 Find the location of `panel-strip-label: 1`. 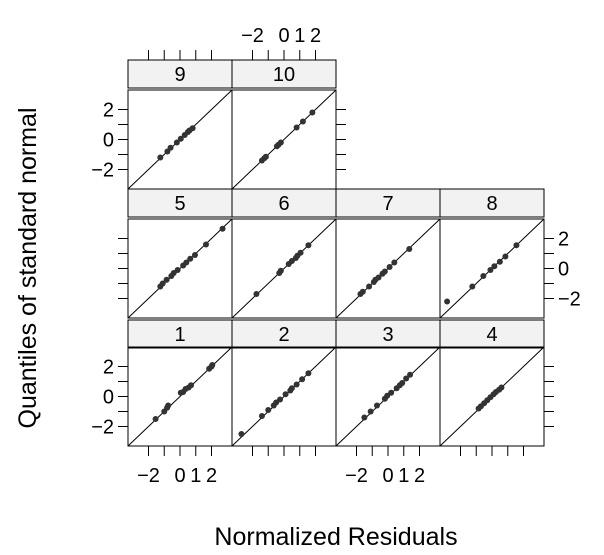

panel-strip-label: 1 is located at coordinates (179, 335).